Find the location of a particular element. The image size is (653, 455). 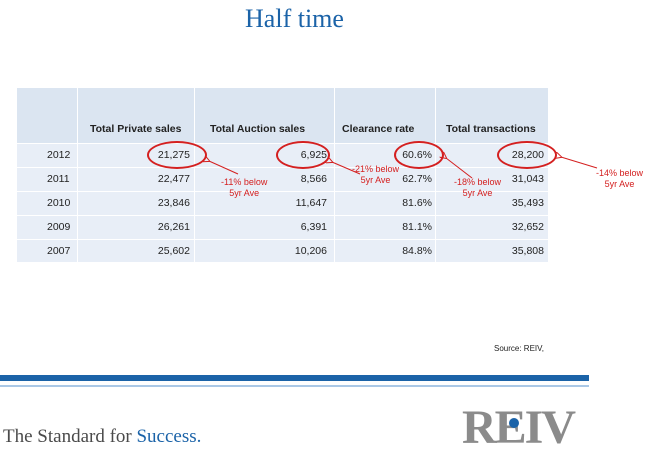

arrow-auction is located at coordinates (346, 168).